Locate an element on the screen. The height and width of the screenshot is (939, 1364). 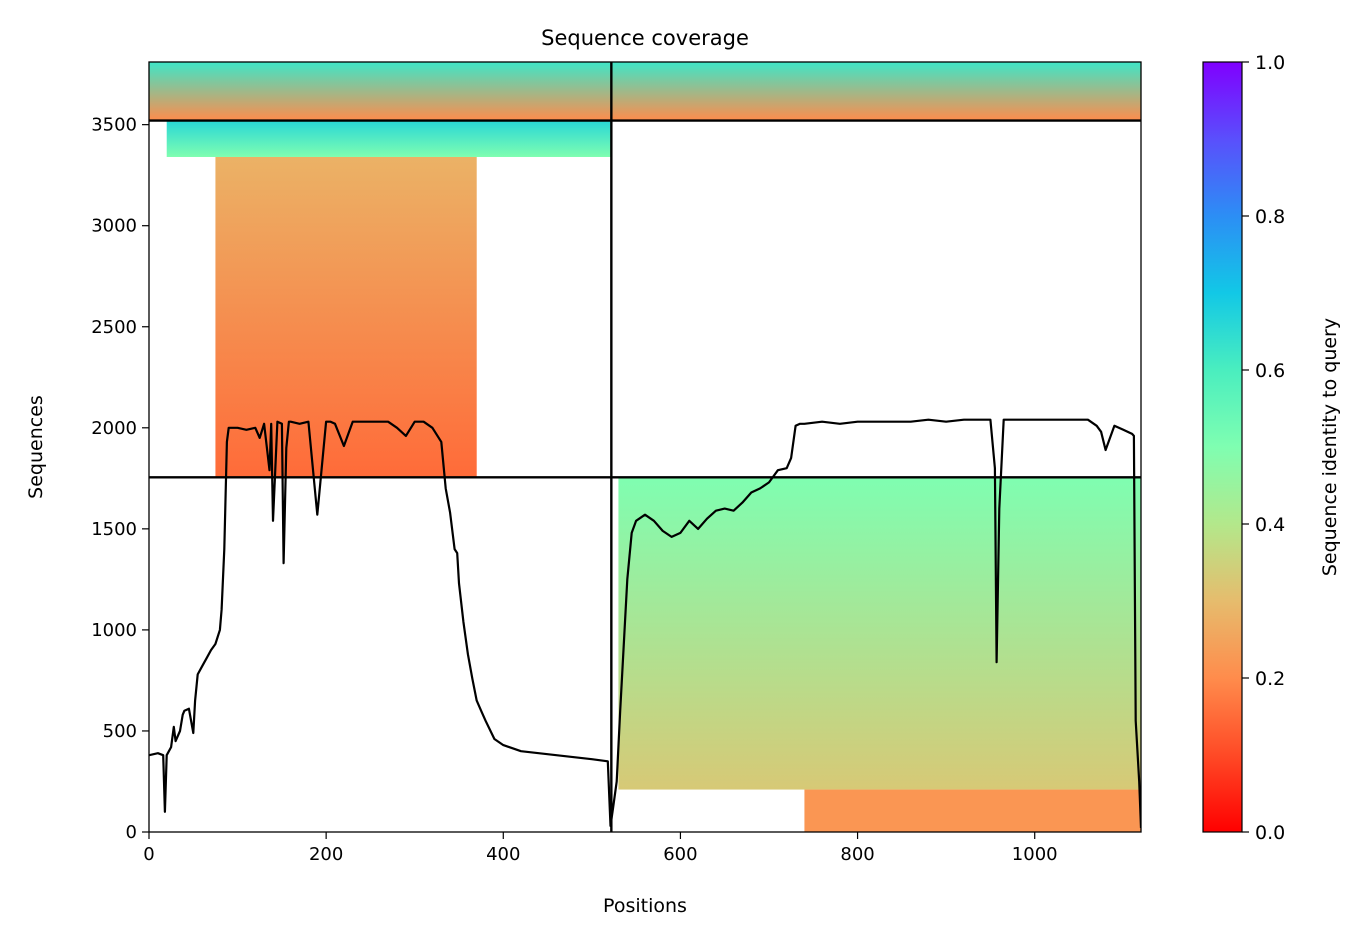
y-tick-label: 500 is located at coordinates (120, 731).